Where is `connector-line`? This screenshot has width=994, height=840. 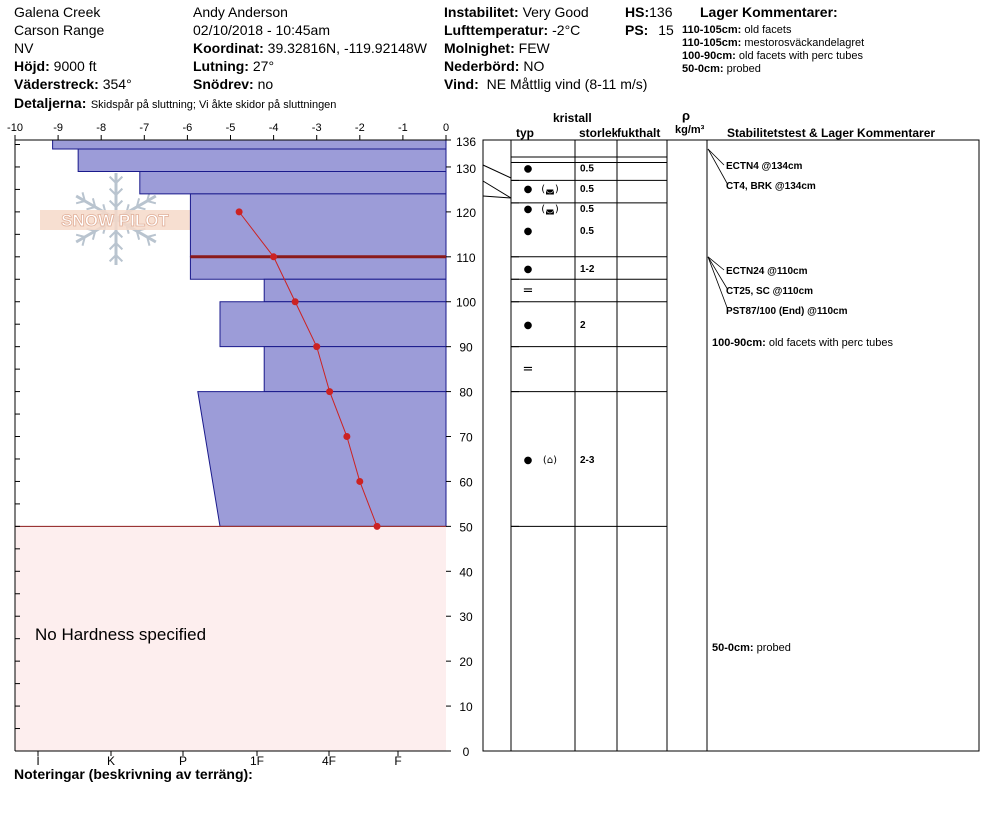 connector-line is located at coordinates (497, 197).